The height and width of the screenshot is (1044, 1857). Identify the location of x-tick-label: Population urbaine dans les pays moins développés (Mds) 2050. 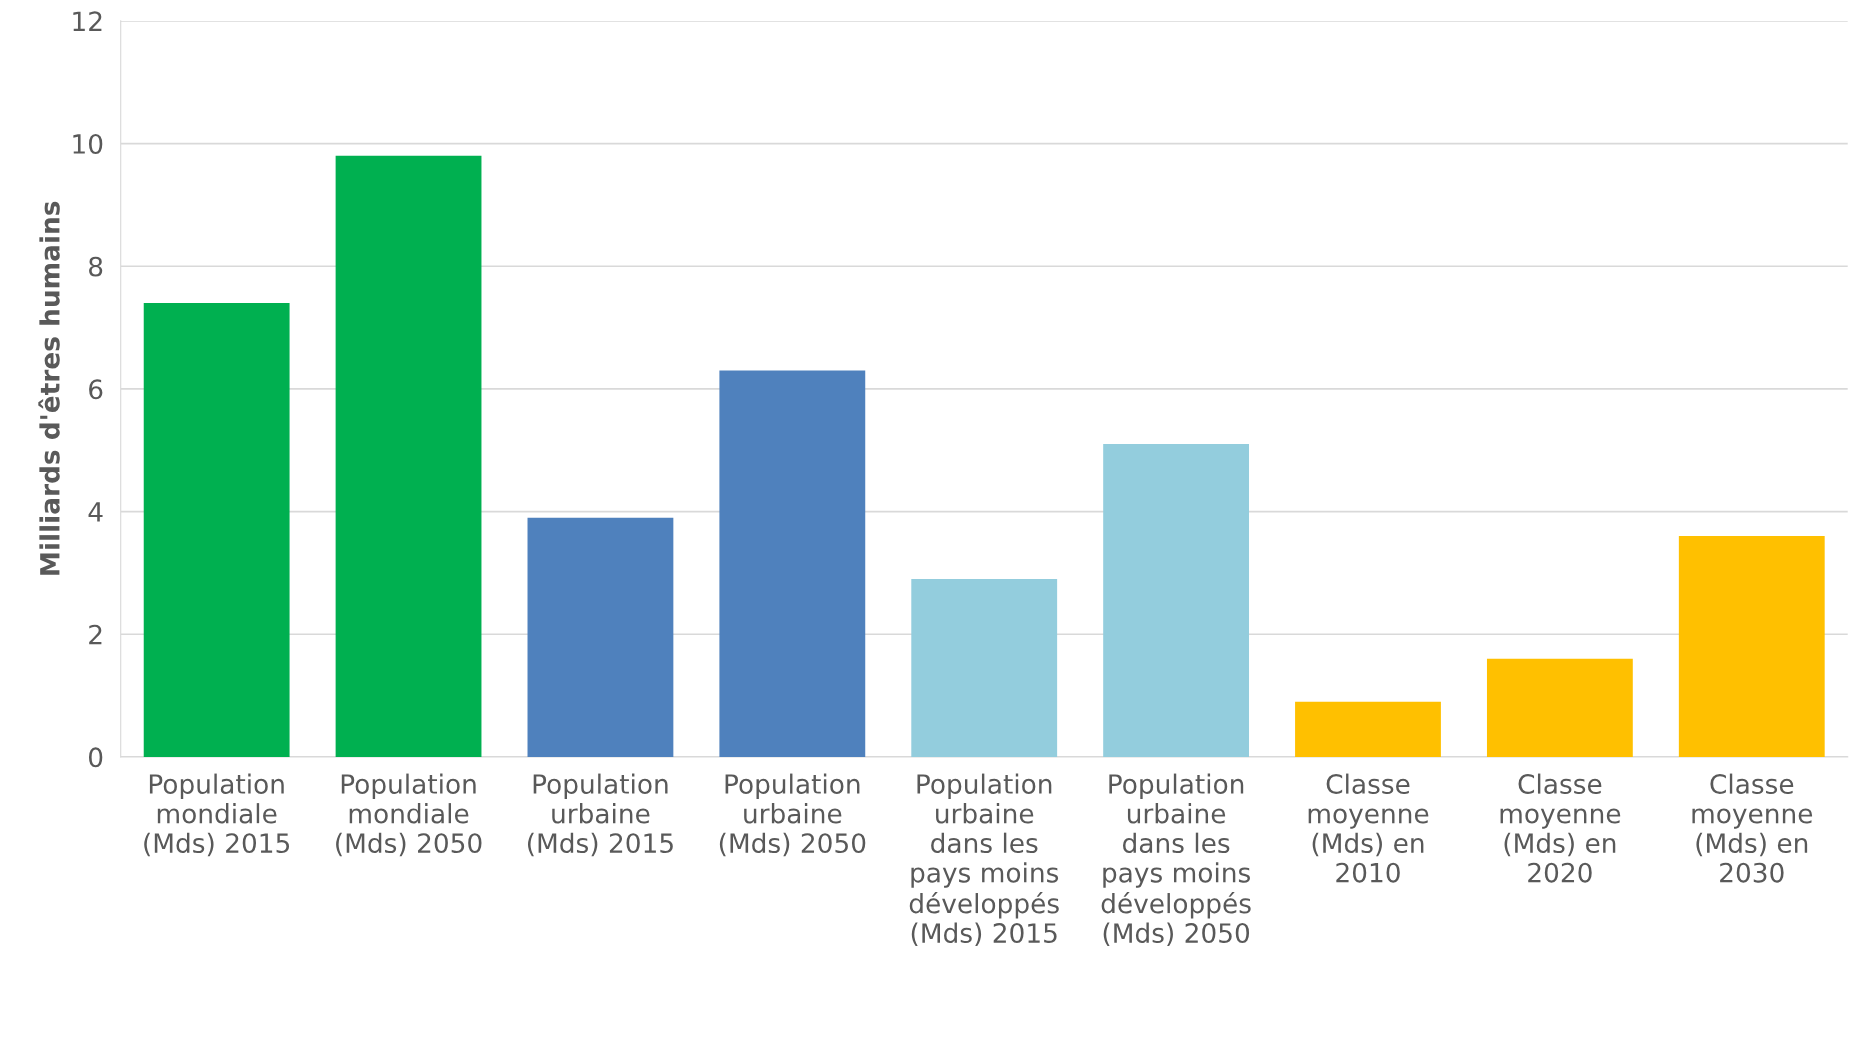
(1176, 860).